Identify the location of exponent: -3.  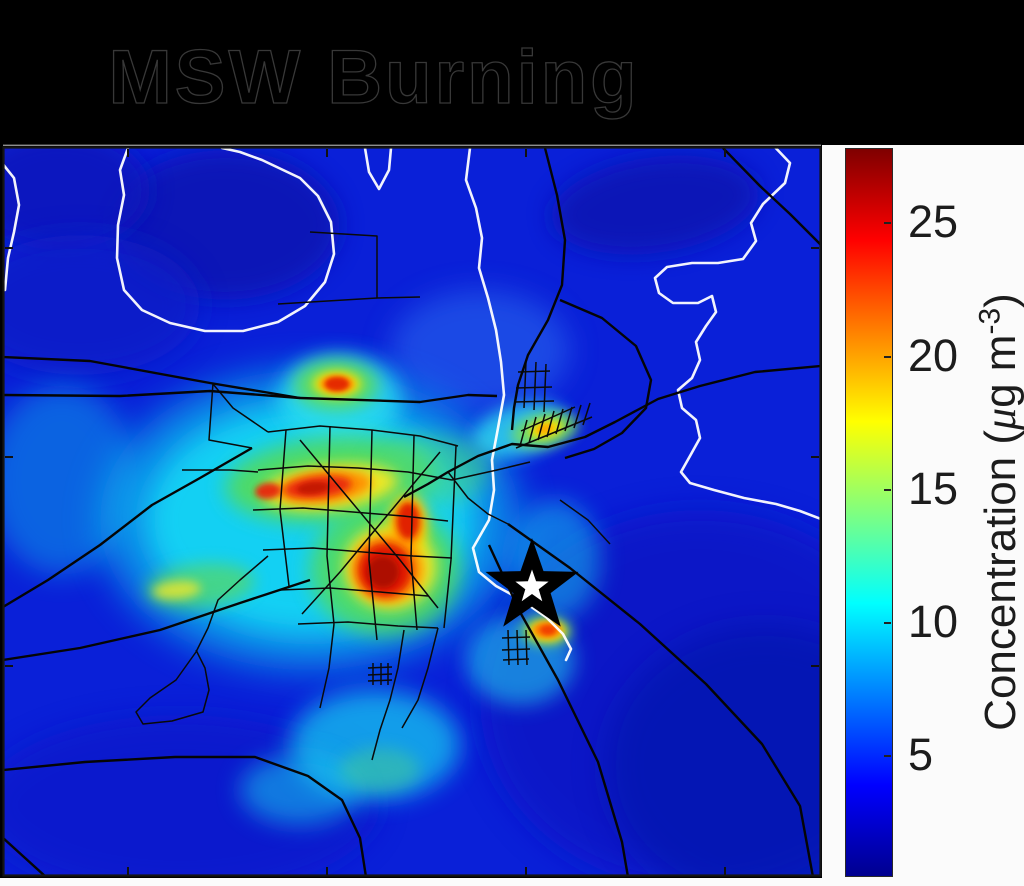
(989, 321).